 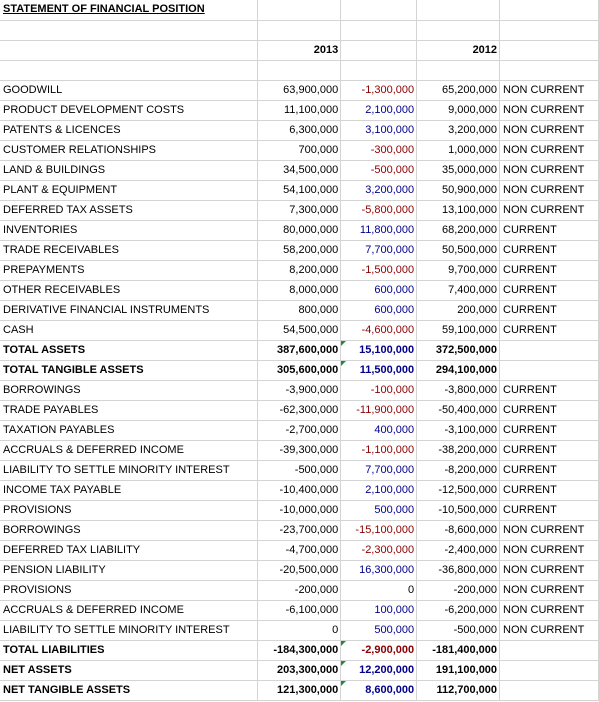 I want to click on change-cell: -2,300,000, so click(x=379, y=550).